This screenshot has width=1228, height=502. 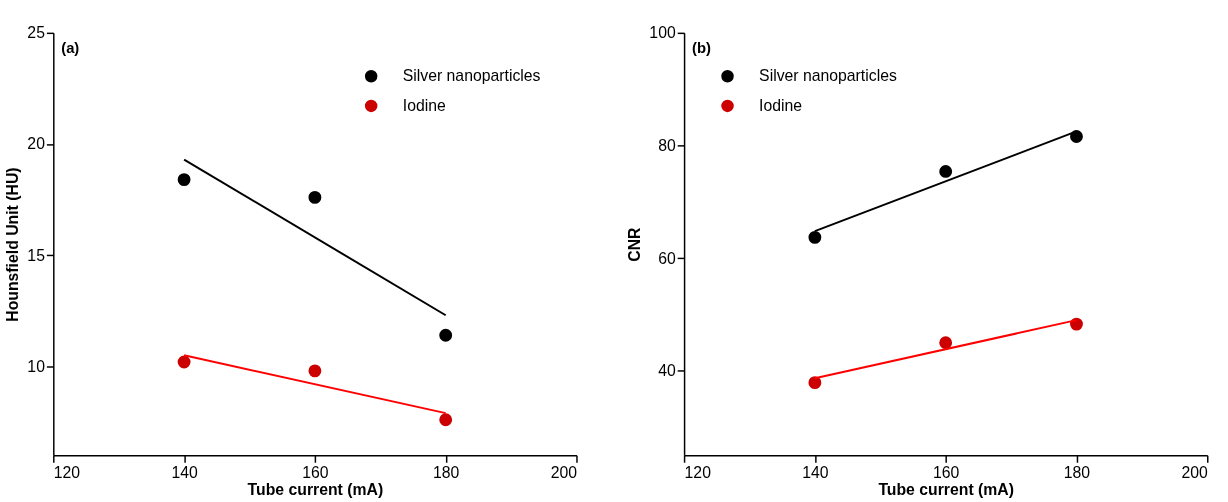 What do you see at coordinates (36, 255) in the screenshot?
I see `y-tick-label: 15` at bounding box center [36, 255].